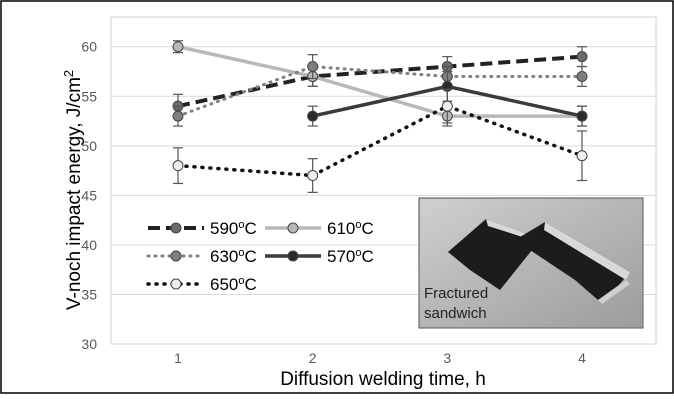  Describe the element at coordinates (89, 294) in the screenshot. I see `y-tick-label: 35` at that location.